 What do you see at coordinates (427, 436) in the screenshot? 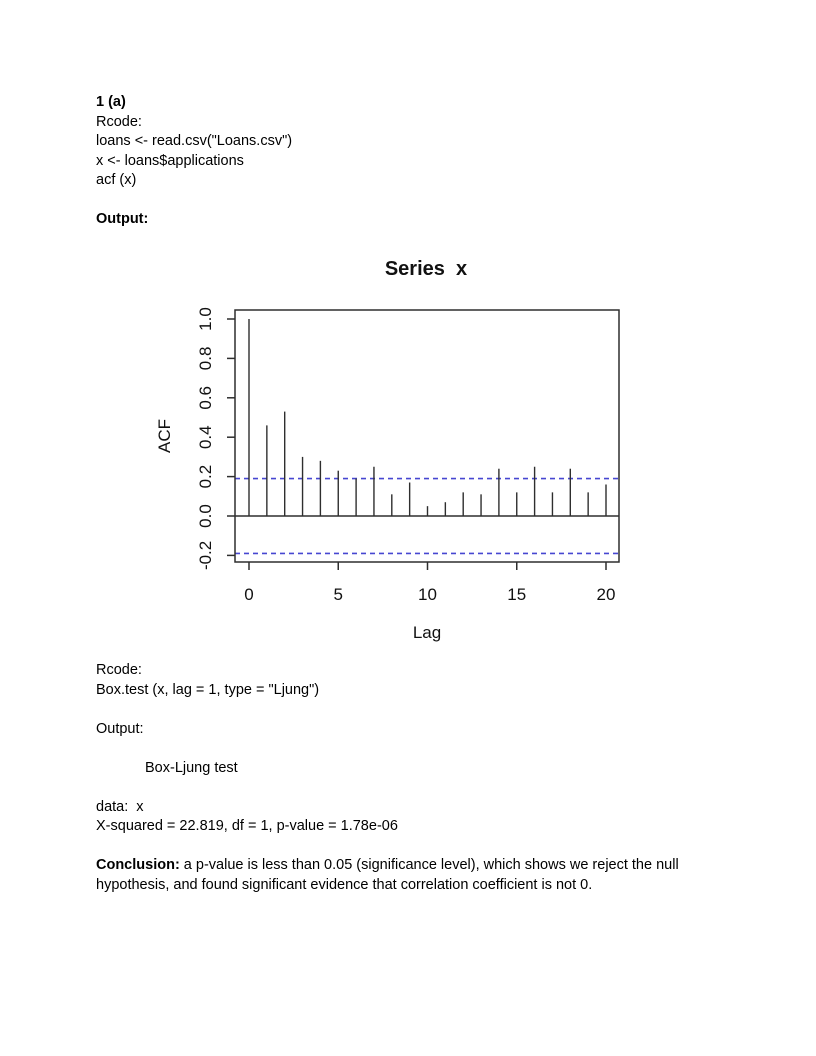
I see `plot-box` at bounding box center [427, 436].